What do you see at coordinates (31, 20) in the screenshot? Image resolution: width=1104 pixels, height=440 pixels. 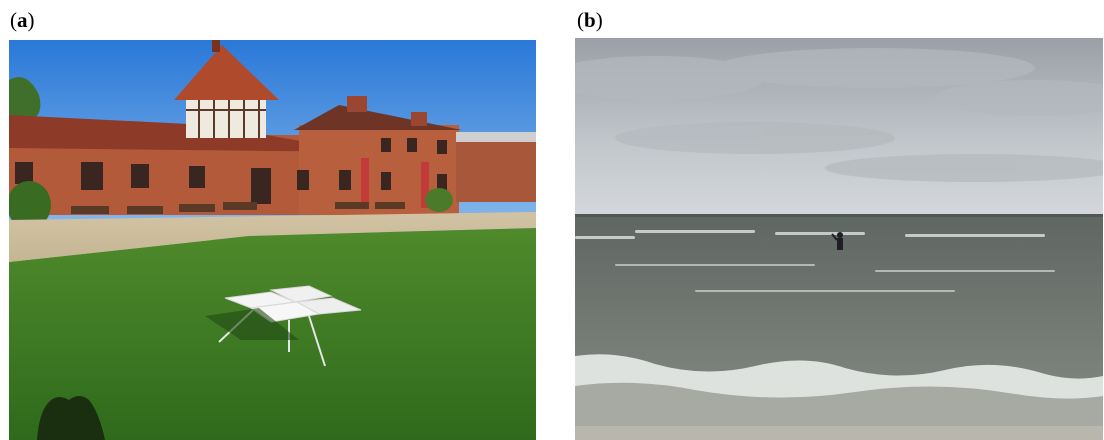 I see `panel-a-label-close: )` at bounding box center [31, 20].